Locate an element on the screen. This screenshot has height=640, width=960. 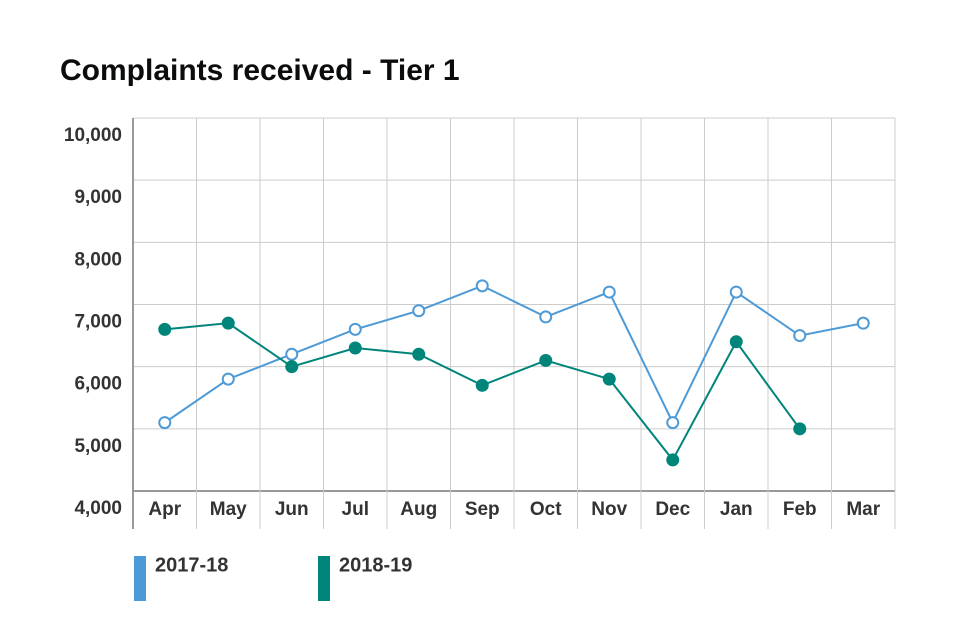
y-tick-label: 5,000 is located at coordinates (98, 446).